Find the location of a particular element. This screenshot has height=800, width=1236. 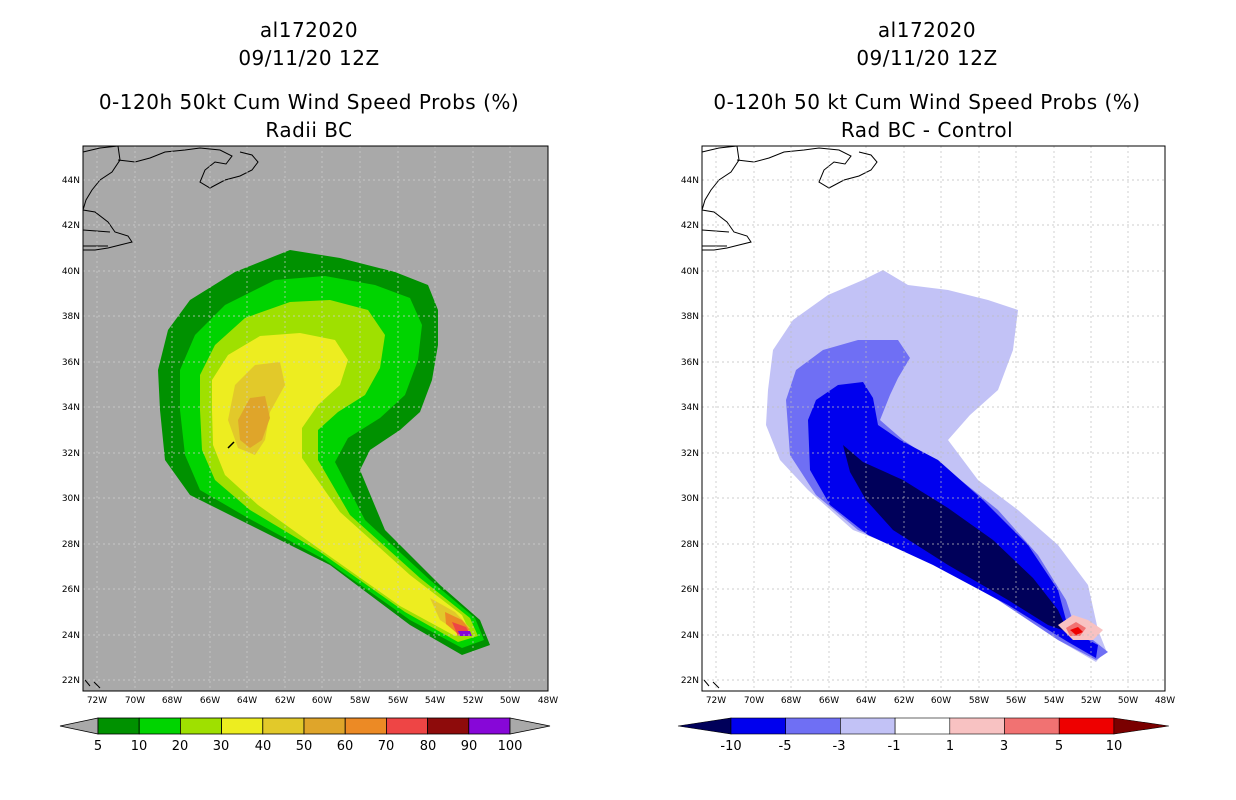

colorbar-label: 70 is located at coordinates (386, 746).